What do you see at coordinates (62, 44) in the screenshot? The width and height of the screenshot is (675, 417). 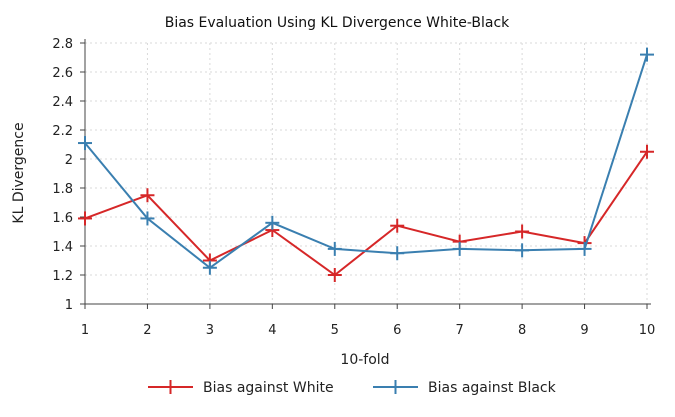 I see `y-tick-label: 2.8` at bounding box center [62, 44].